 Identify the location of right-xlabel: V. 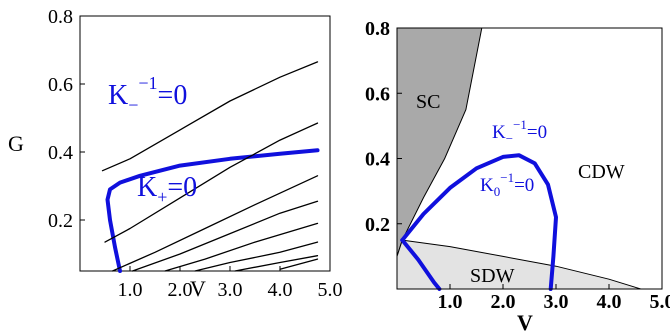
(525, 320).